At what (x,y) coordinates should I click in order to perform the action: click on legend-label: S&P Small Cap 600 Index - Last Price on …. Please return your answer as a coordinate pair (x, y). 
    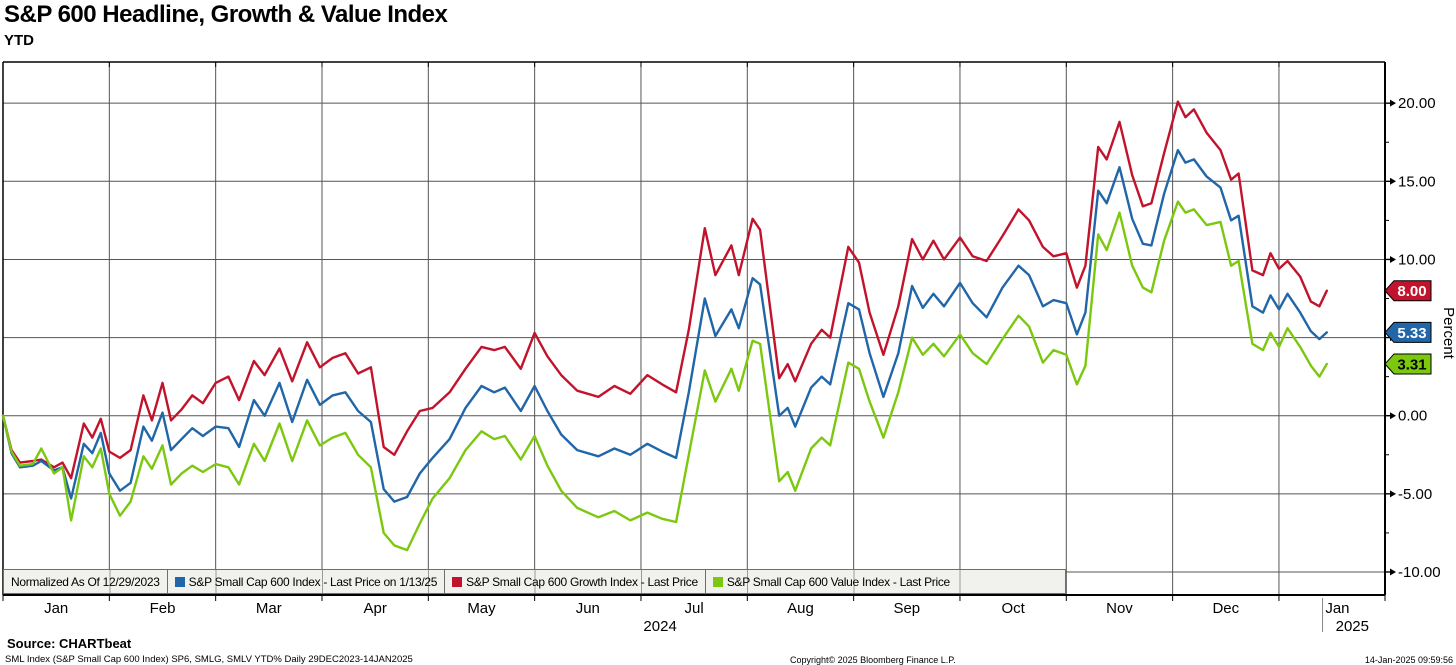
    Looking at the image, I should click on (313, 581).